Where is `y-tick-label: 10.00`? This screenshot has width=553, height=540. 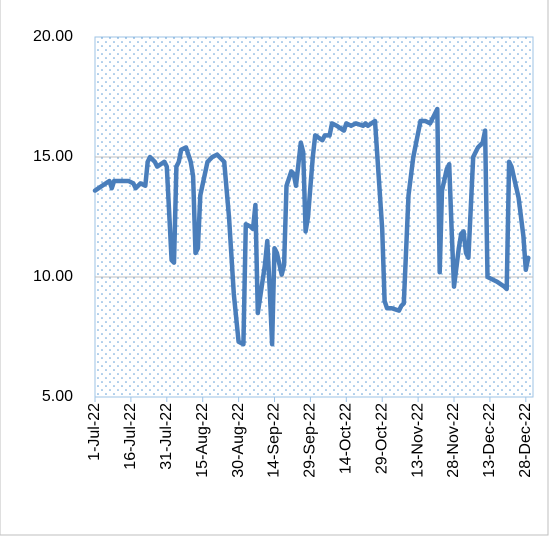
y-tick-label: 10.00 is located at coordinates (53, 276).